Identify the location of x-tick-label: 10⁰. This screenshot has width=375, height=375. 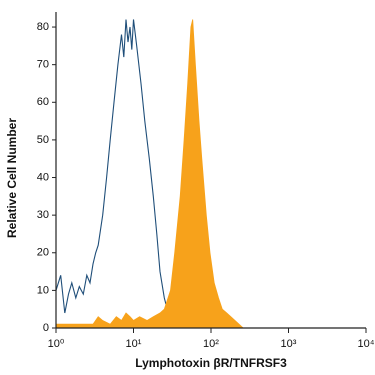
(56, 344).